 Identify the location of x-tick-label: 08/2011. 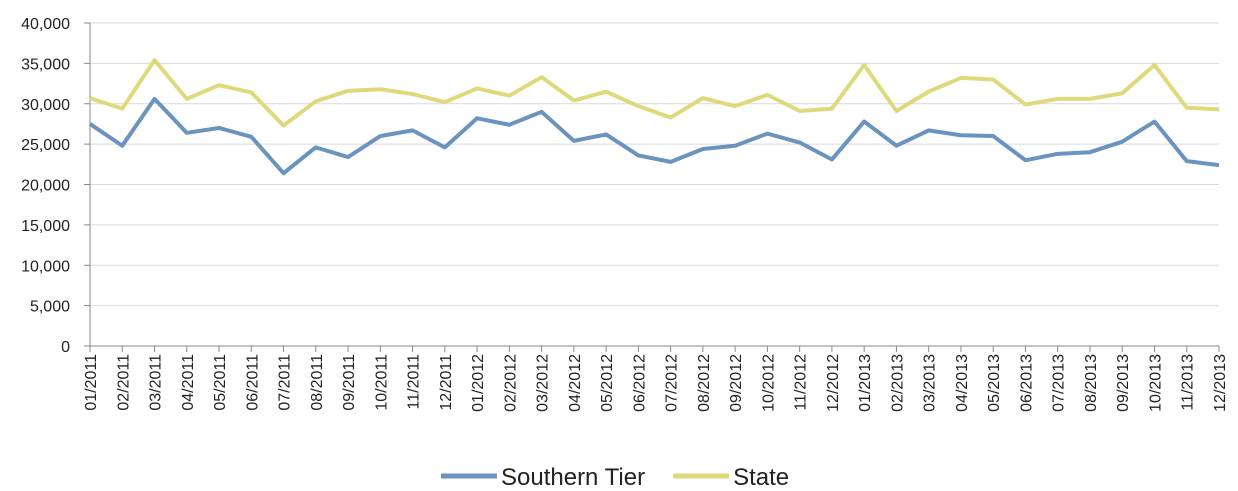
(317, 382).